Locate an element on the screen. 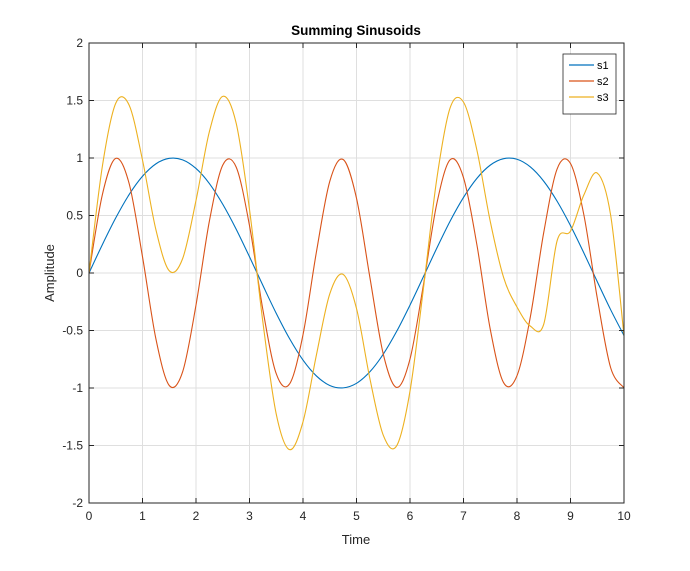 The width and height of the screenshot is (690, 571). legend-label-s3: s3 is located at coordinates (603, 98).